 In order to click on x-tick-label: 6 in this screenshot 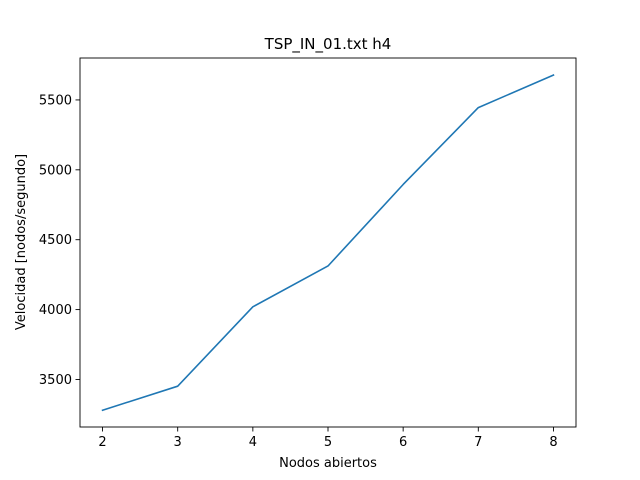, I will do `click(403, 442)`.